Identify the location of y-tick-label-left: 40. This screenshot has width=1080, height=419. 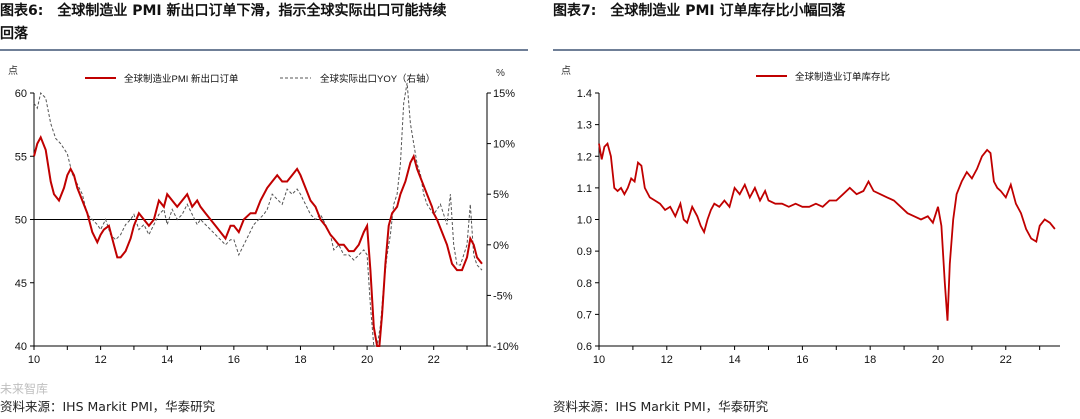
(21, 347).